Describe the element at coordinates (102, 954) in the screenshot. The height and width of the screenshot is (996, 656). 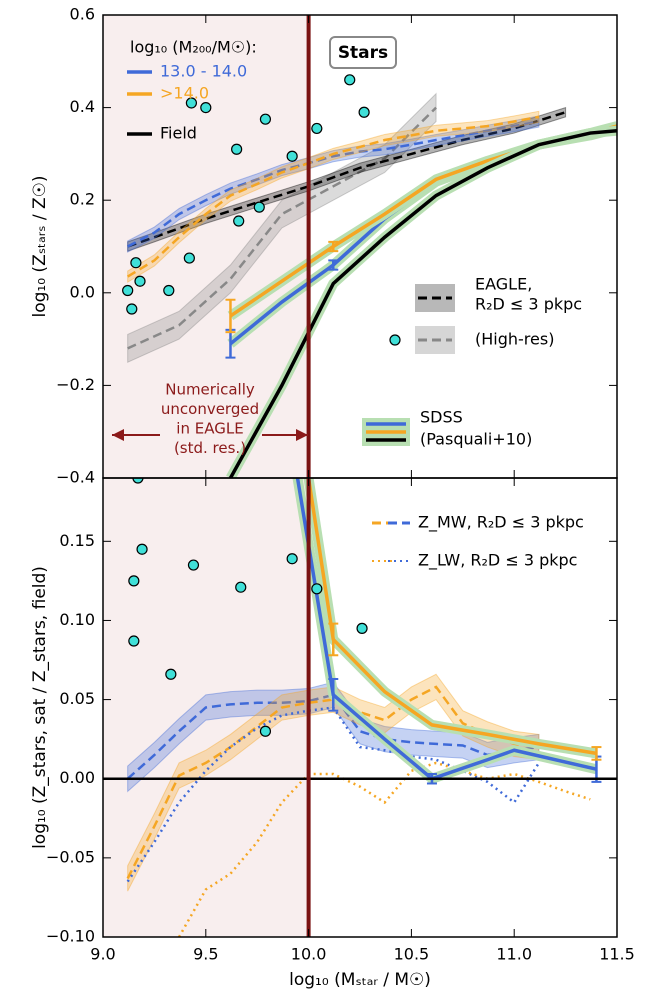
I see `x-tick-label: 9.0` at that location.